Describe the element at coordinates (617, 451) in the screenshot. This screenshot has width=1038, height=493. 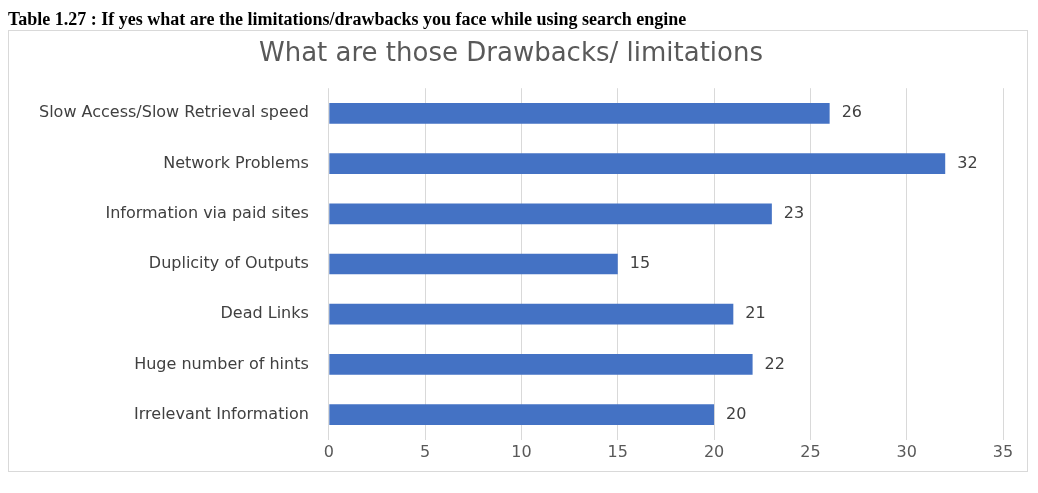
I see `x-tick-label: 15` at that location.